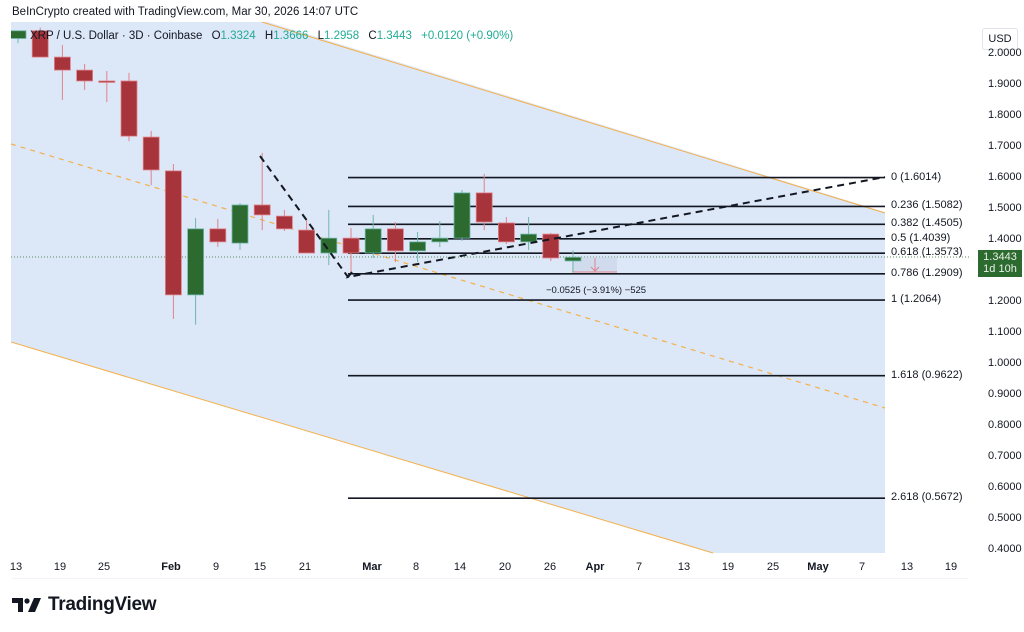  Describe the element at coordinates (1005, 549) in the screenshot. I see `price-tick: 0.4000` at that location.